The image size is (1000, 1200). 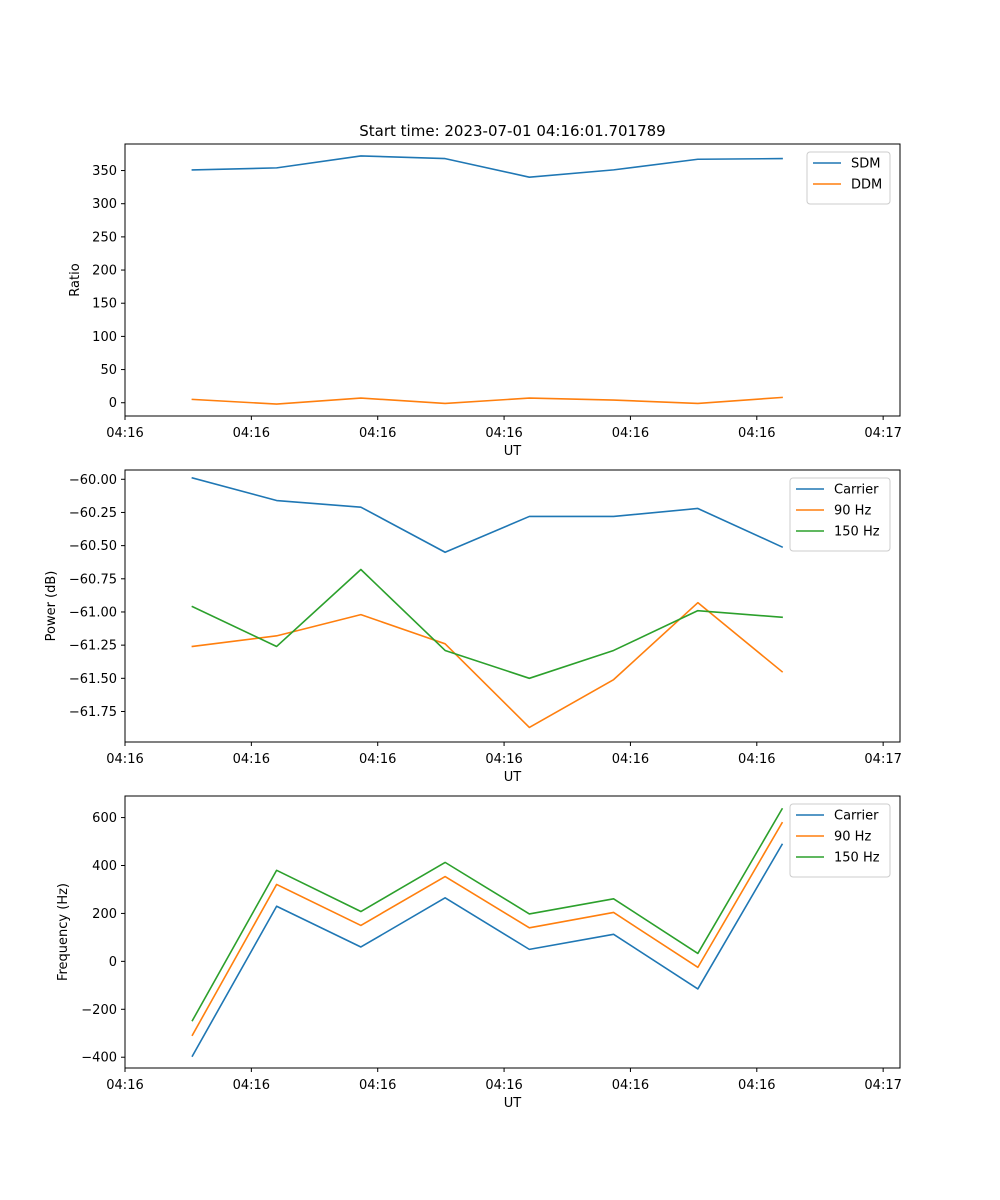 What do you see at coordinates (104, 171) in the screenshot?
I see `chart-1-y-tick-label: 350` at bounding box center [104, 171].